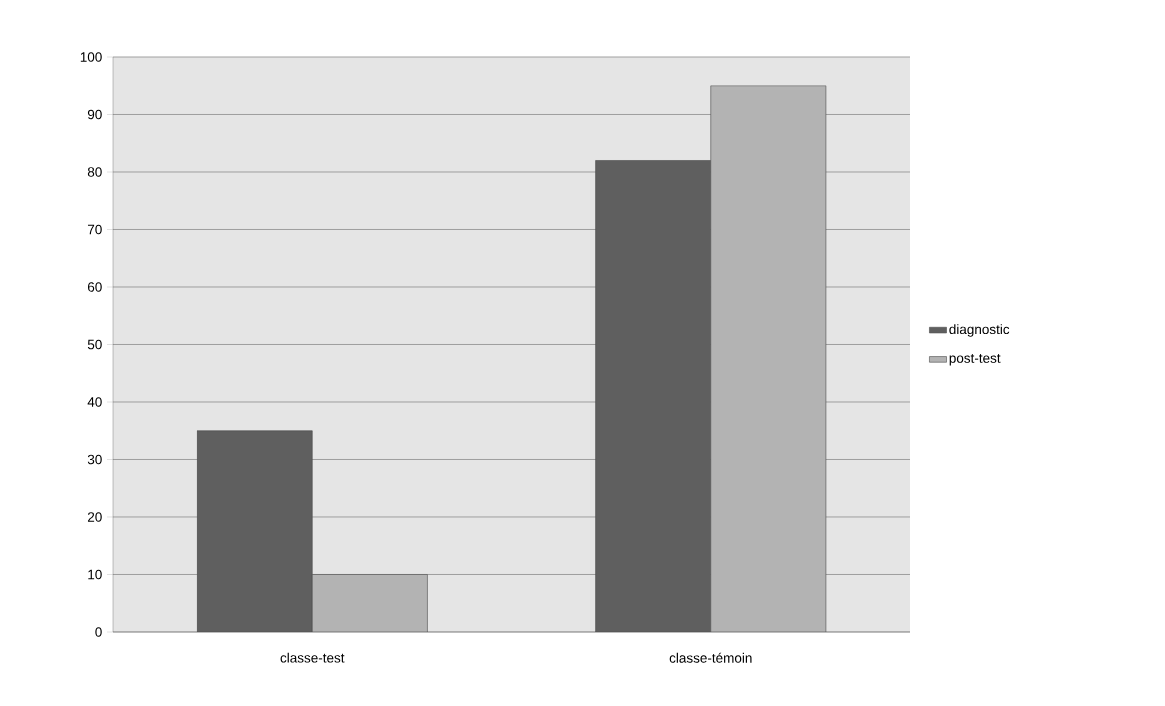 This screenshot has width=1165, height=706. Describe the element at coordinates (94, 287) in the screenshot. I see `y-tick-label: 60` at that location.